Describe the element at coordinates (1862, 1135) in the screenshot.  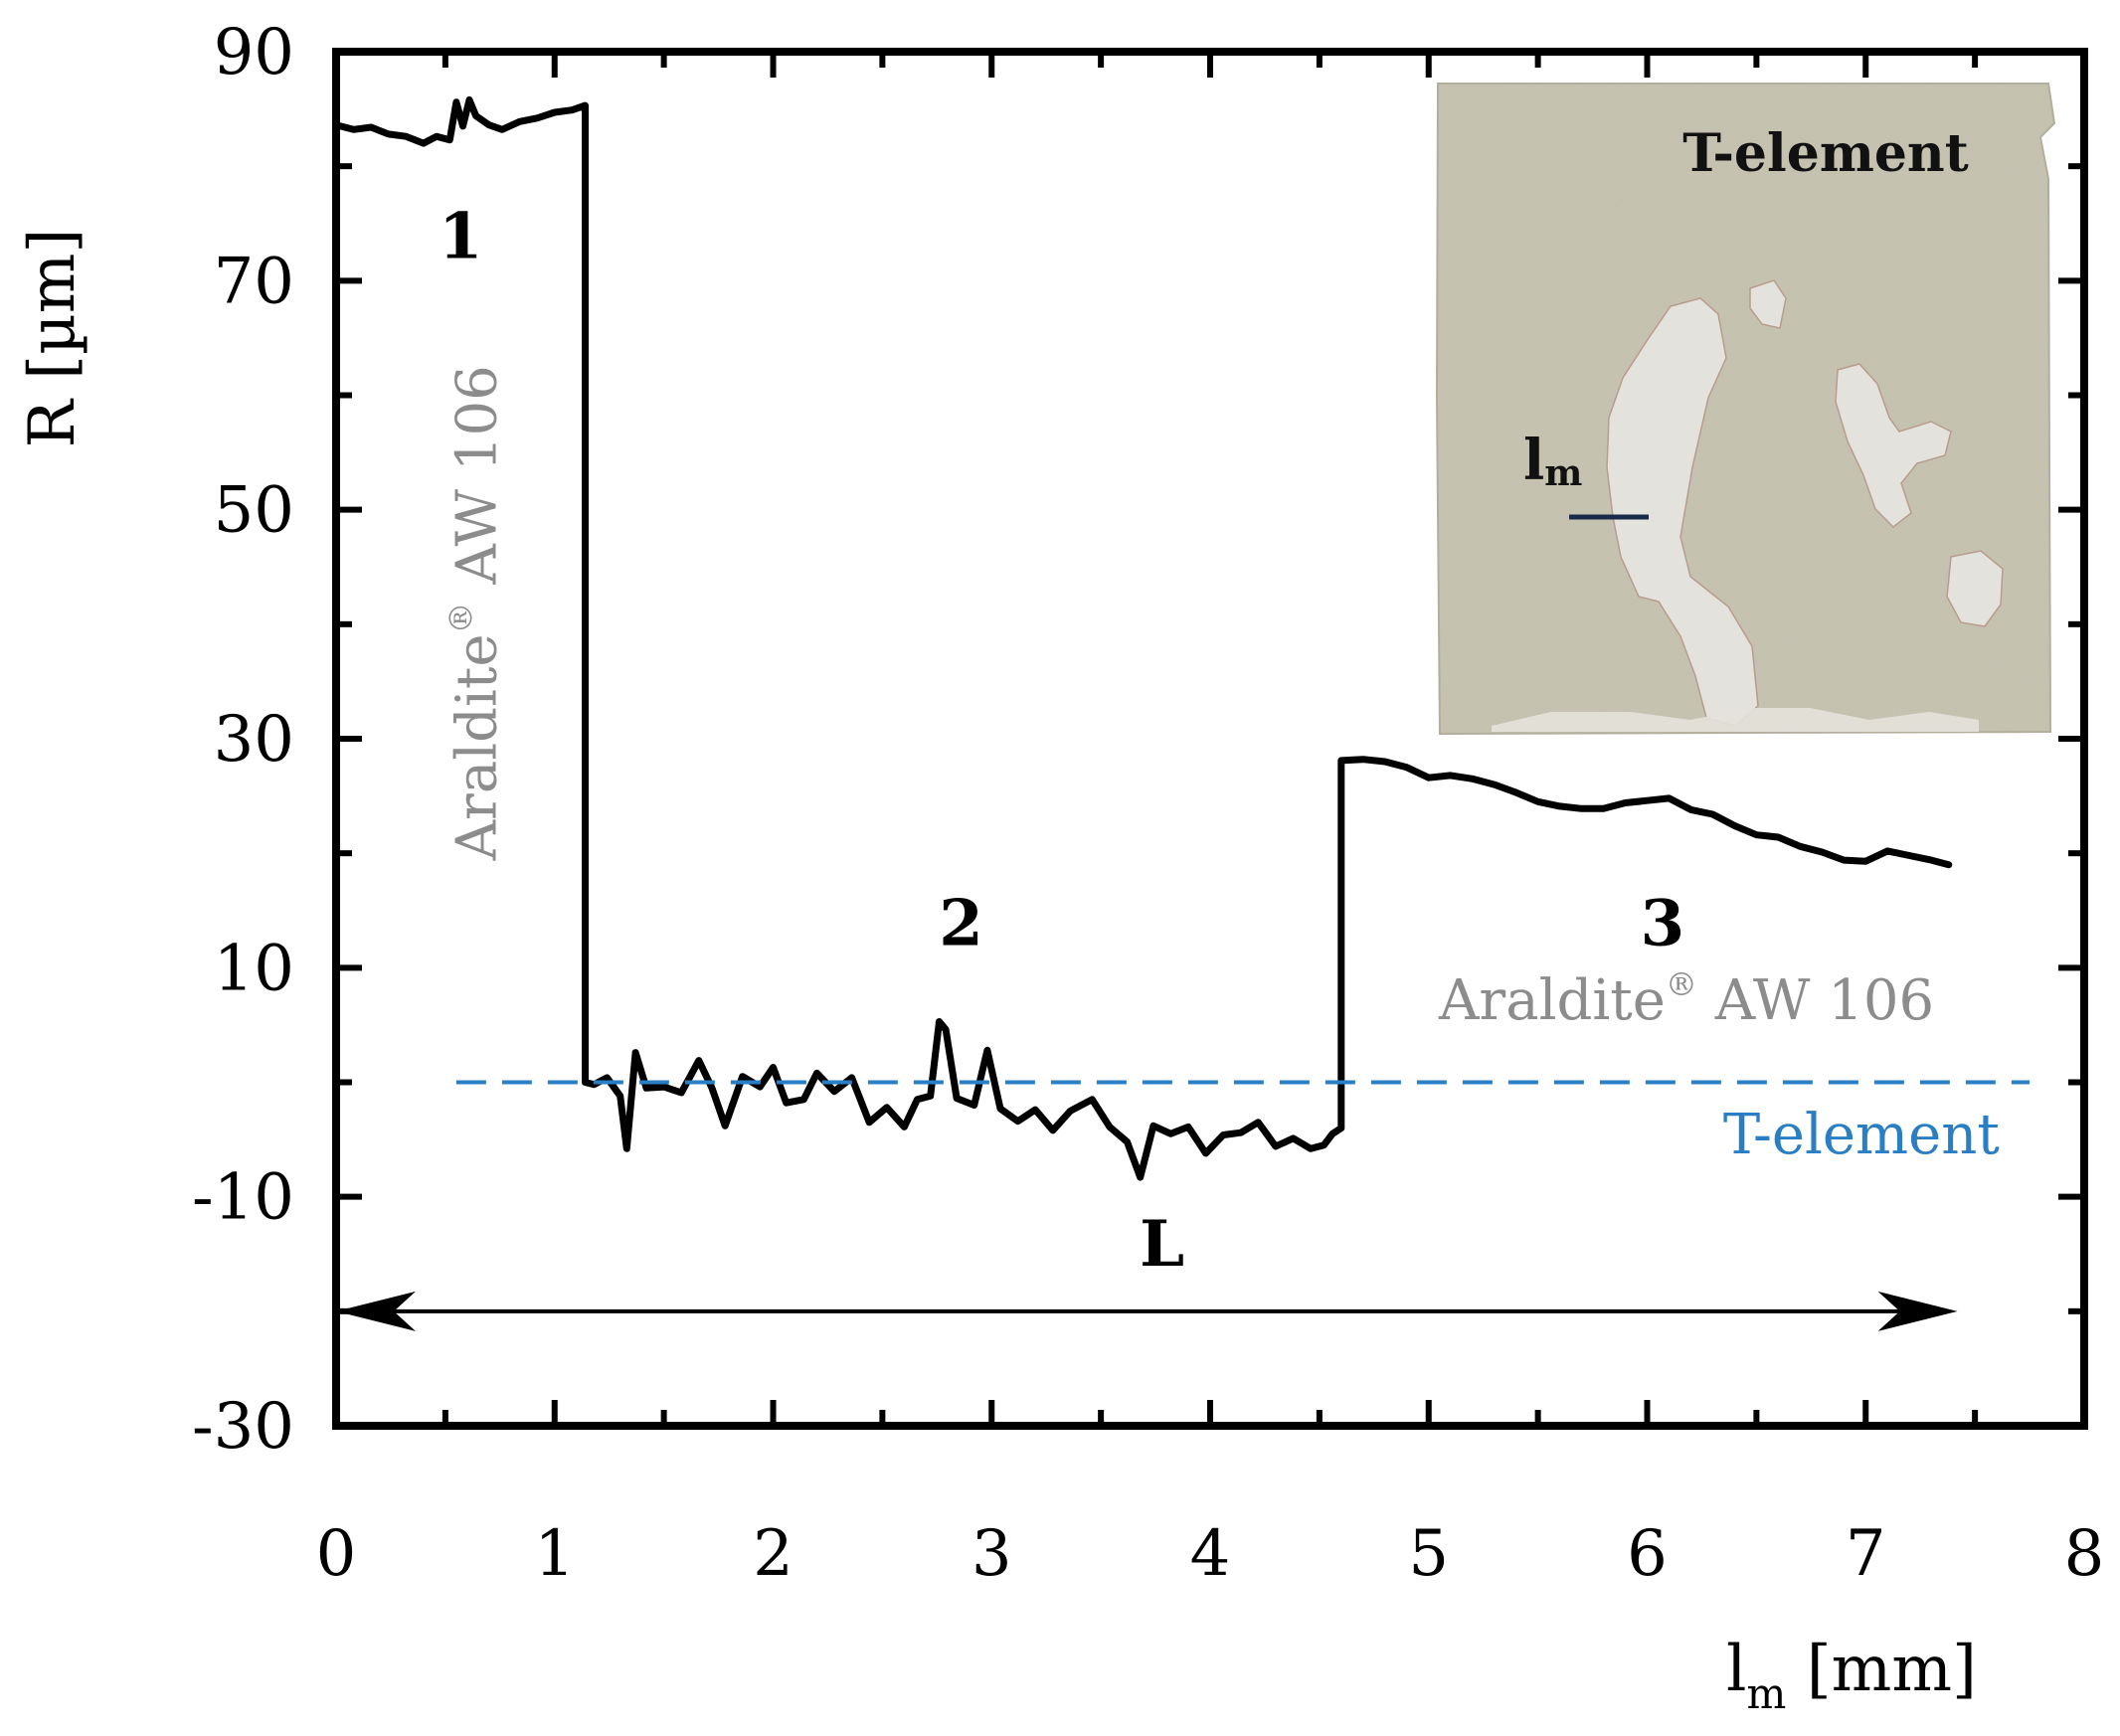
I see `telement-boundary-label: T-element` at that location.